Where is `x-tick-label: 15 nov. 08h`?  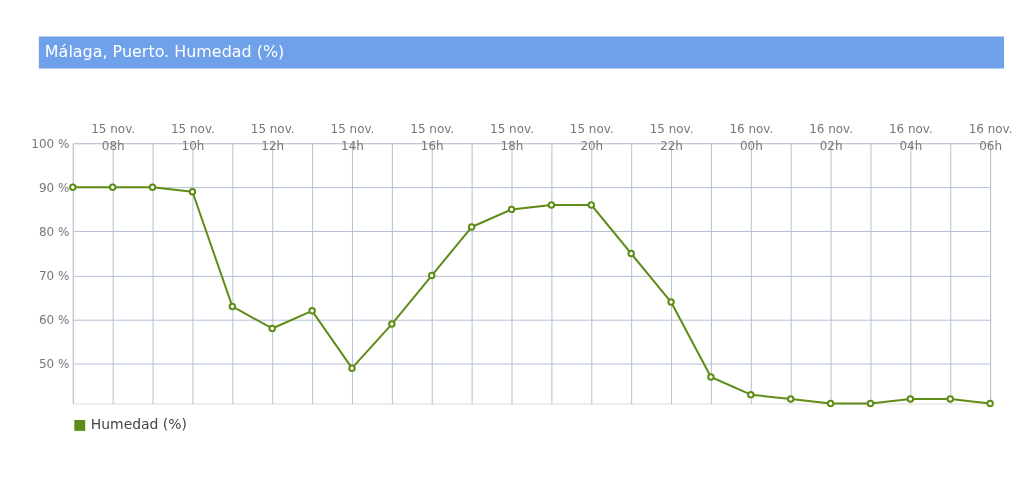
x-tick-label: 15 nov. 08h is located at coordinates (113, 137).